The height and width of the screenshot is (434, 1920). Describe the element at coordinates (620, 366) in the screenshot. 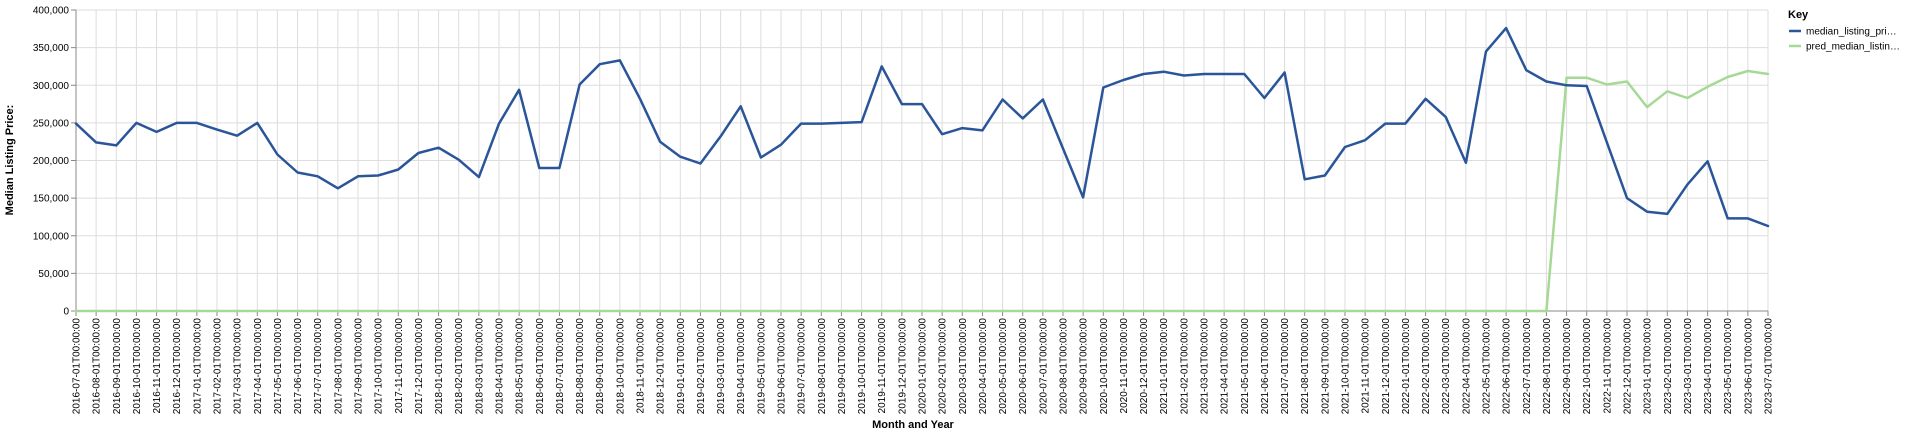

I see `x-tick-label: 2018-10-01T00:00:00` at that location.